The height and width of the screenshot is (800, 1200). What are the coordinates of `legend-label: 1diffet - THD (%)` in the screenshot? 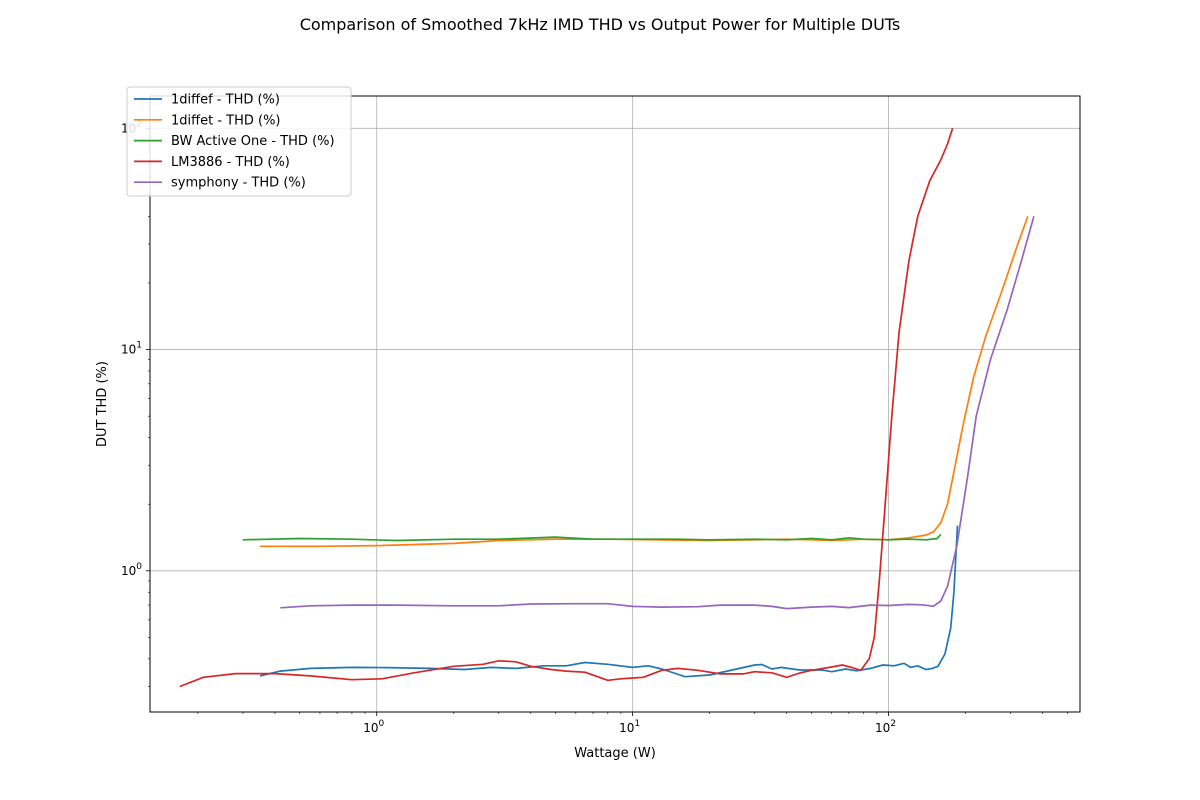 It's located at (226, 120).